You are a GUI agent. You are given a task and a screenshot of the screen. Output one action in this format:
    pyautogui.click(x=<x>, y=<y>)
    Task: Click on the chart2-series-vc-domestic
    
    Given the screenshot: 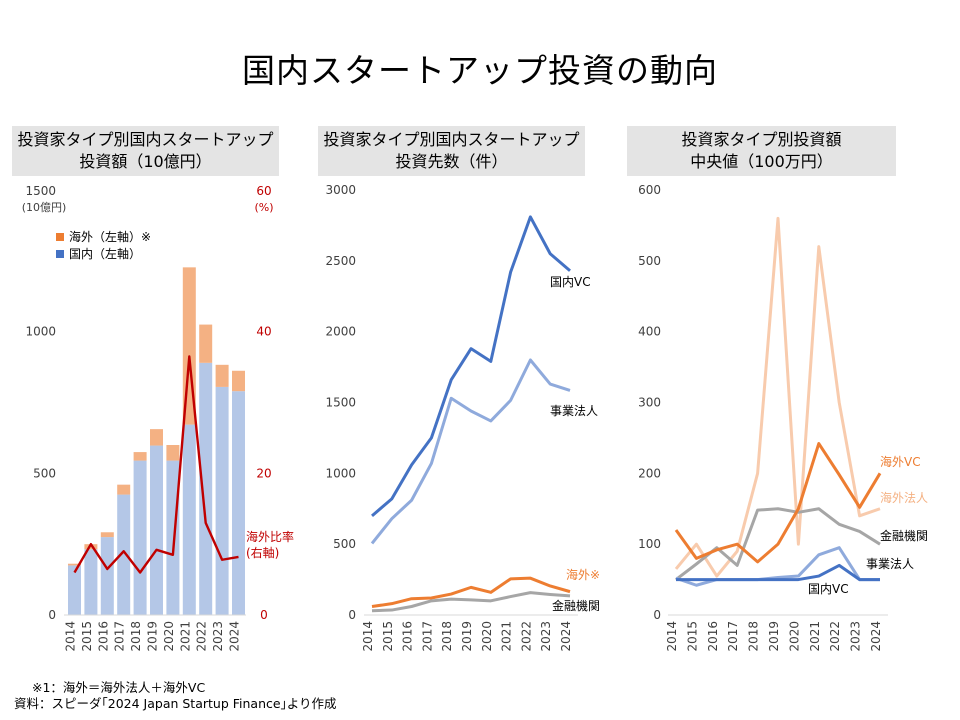 What is the action you would take?
    pyautogui.click(x=471, y=366)
    